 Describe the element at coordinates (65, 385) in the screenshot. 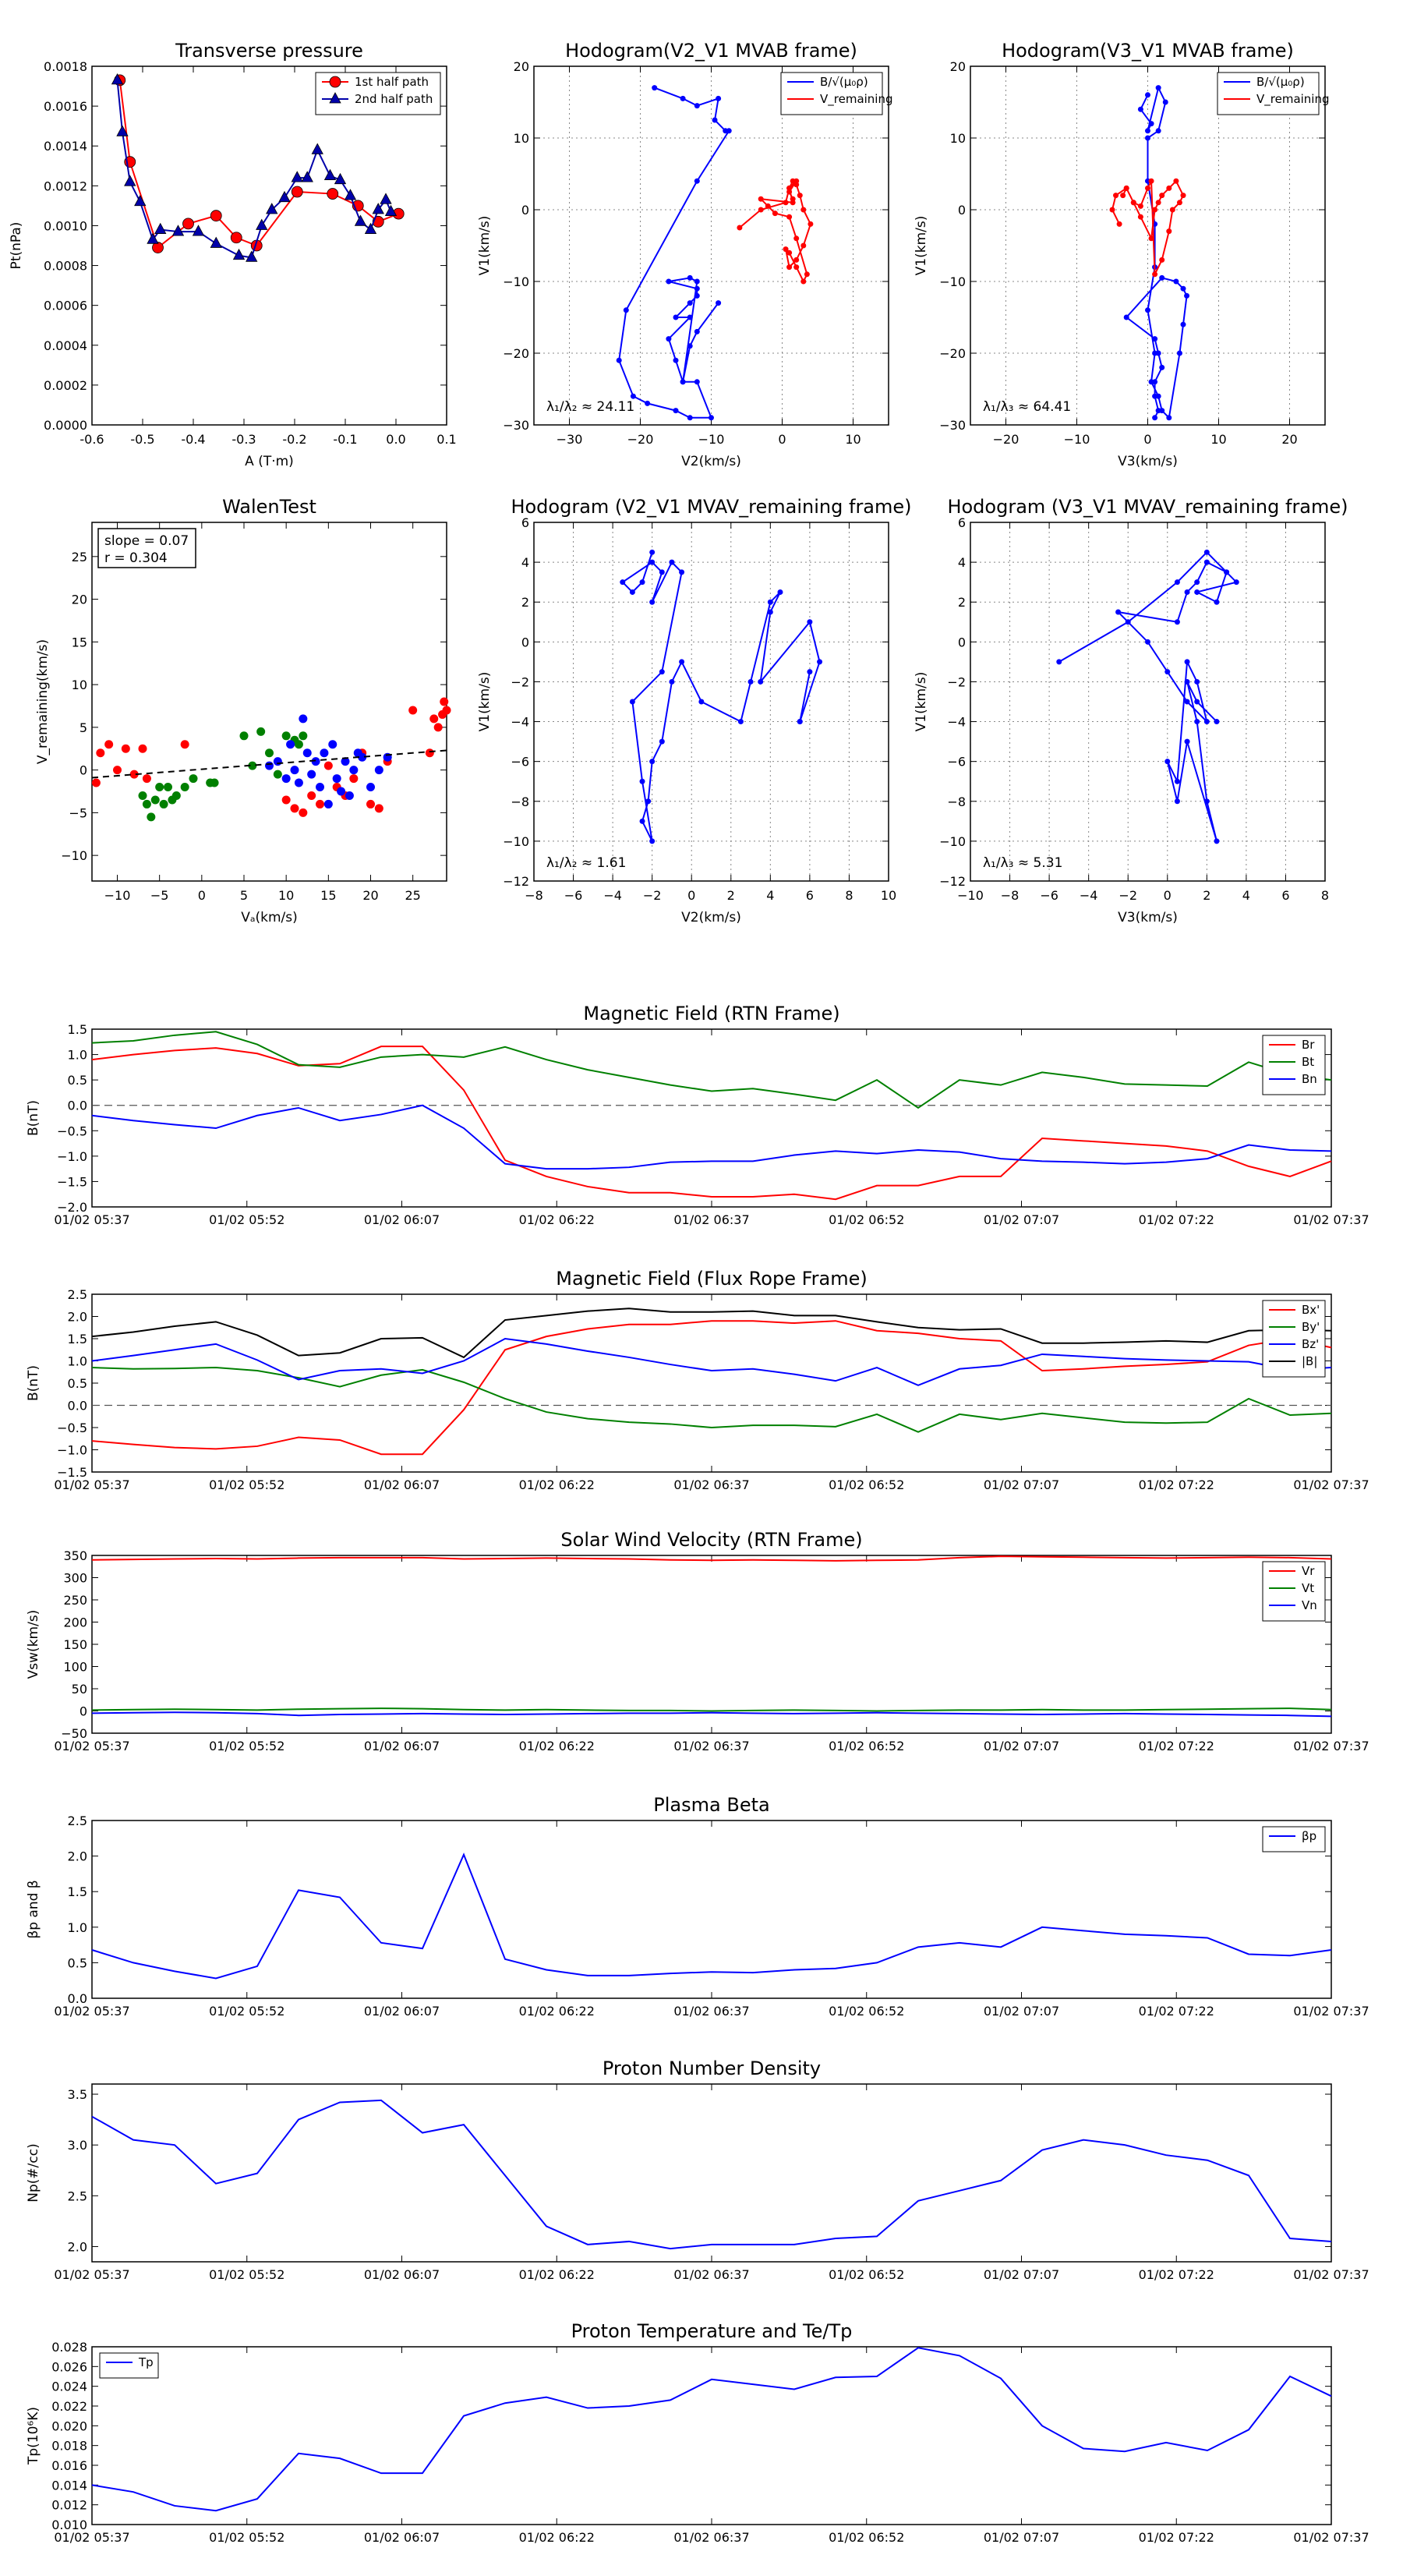

I see `y-tick-label: 0.0002` at that location.